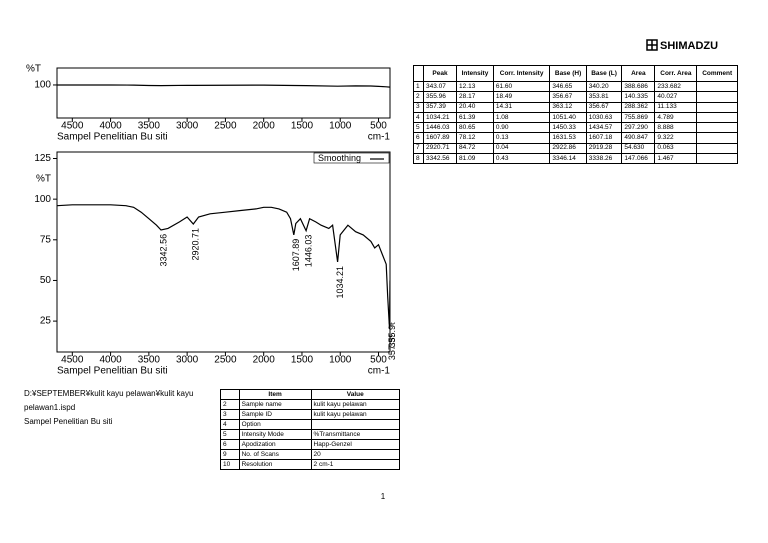 The image size is (768, 543). Describe the element at coordinates (68, 421) in the screenshot. I see `file-comment: Sampel Penelitian Bu siti` at that location.